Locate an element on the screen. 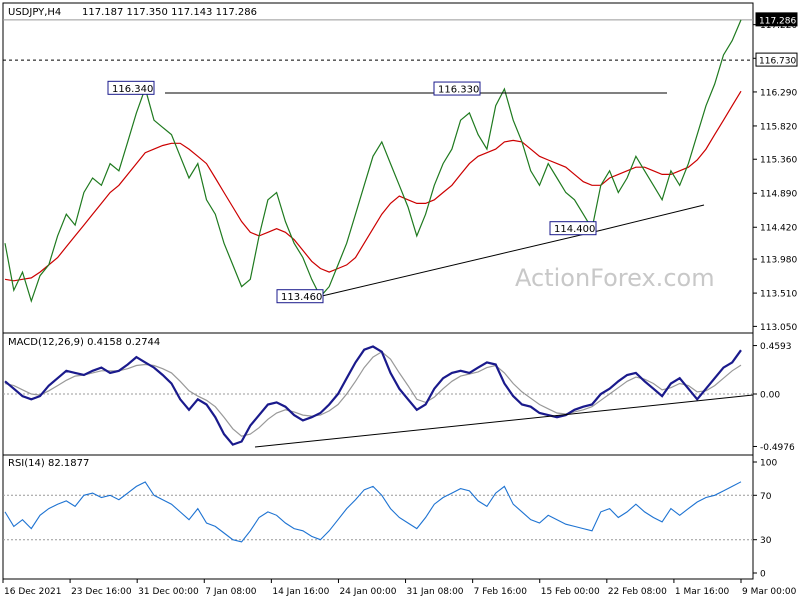 Image resolution: width=800 pixels, height=600 pixels. x-tick-label: 7 Jan 08:00 is located at coordinates (231, 592).